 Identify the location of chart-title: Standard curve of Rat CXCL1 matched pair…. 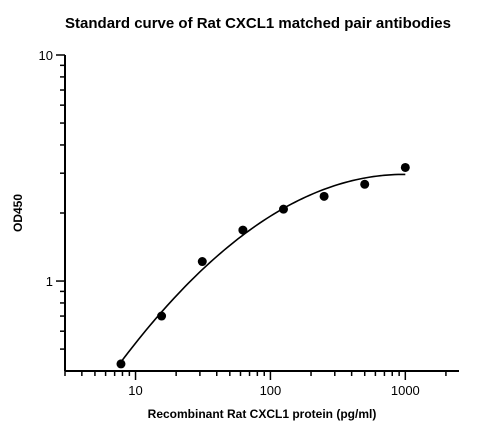
(258, 23).